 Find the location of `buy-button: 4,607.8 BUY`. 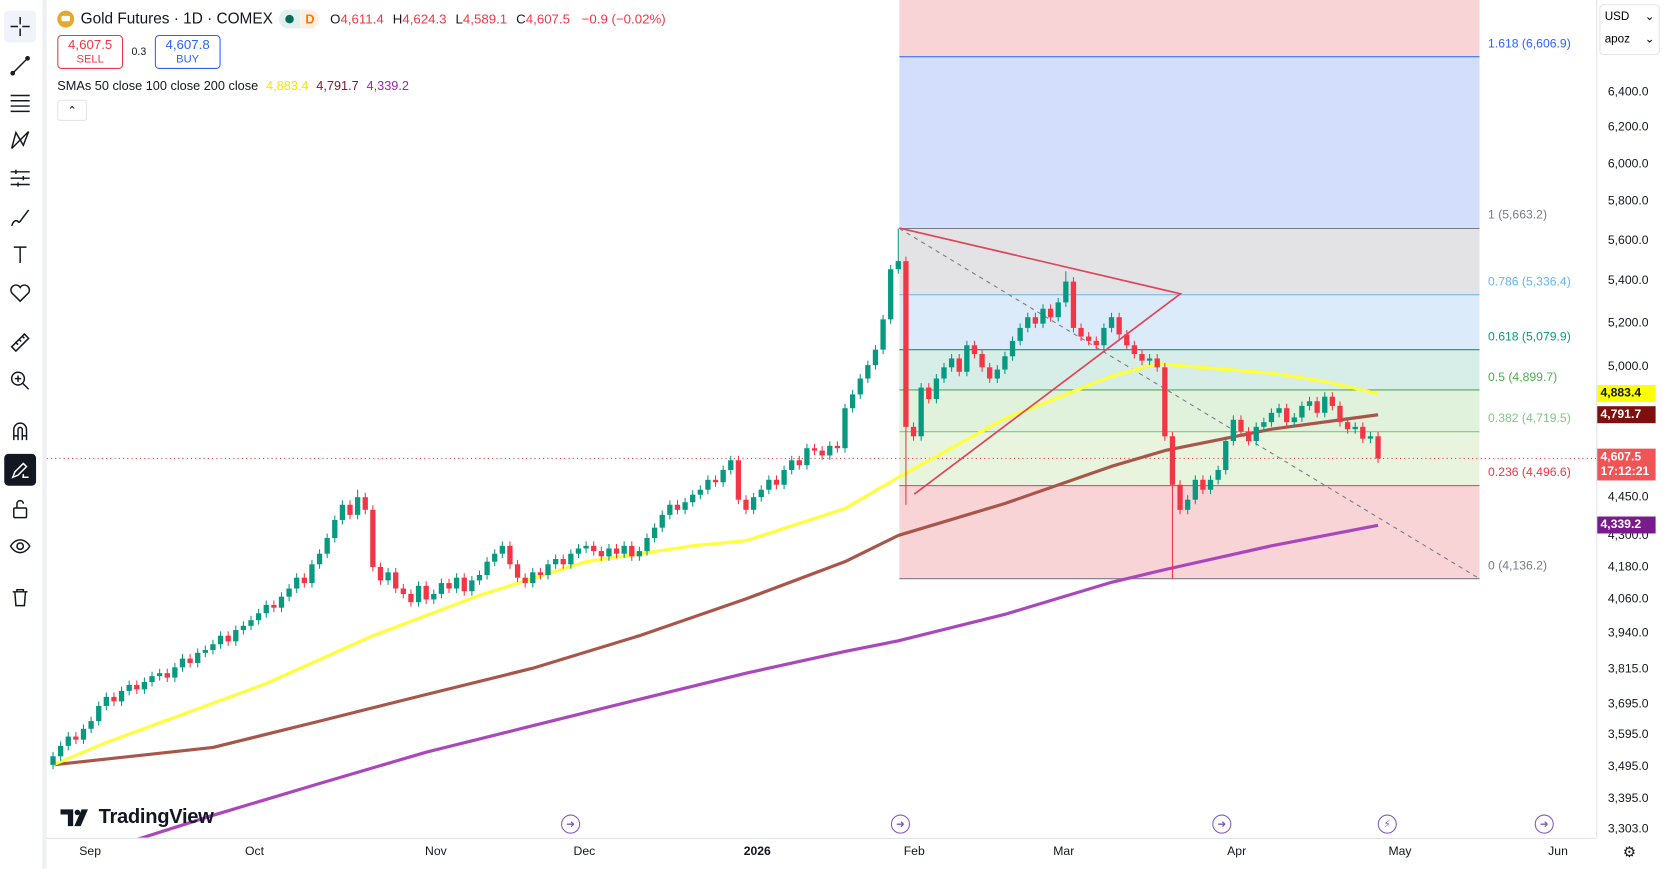

buy-button: 4,607.8 BUY is located at coordinates (187, 51).